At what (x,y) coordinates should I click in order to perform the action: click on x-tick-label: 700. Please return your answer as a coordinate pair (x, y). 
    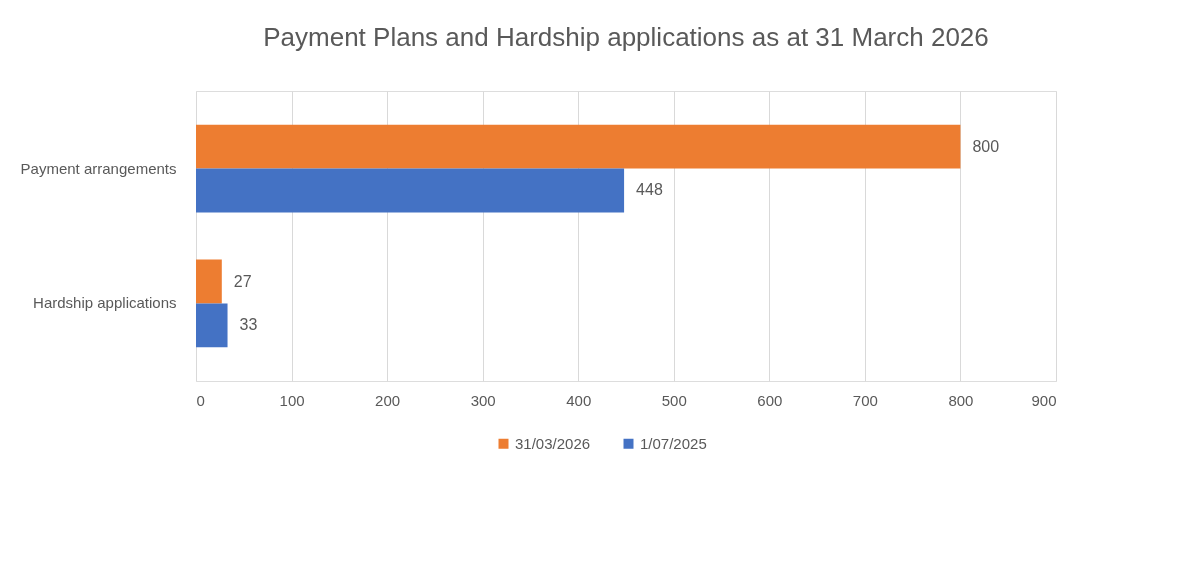
    Looking at the image, I should click on (865, 400).